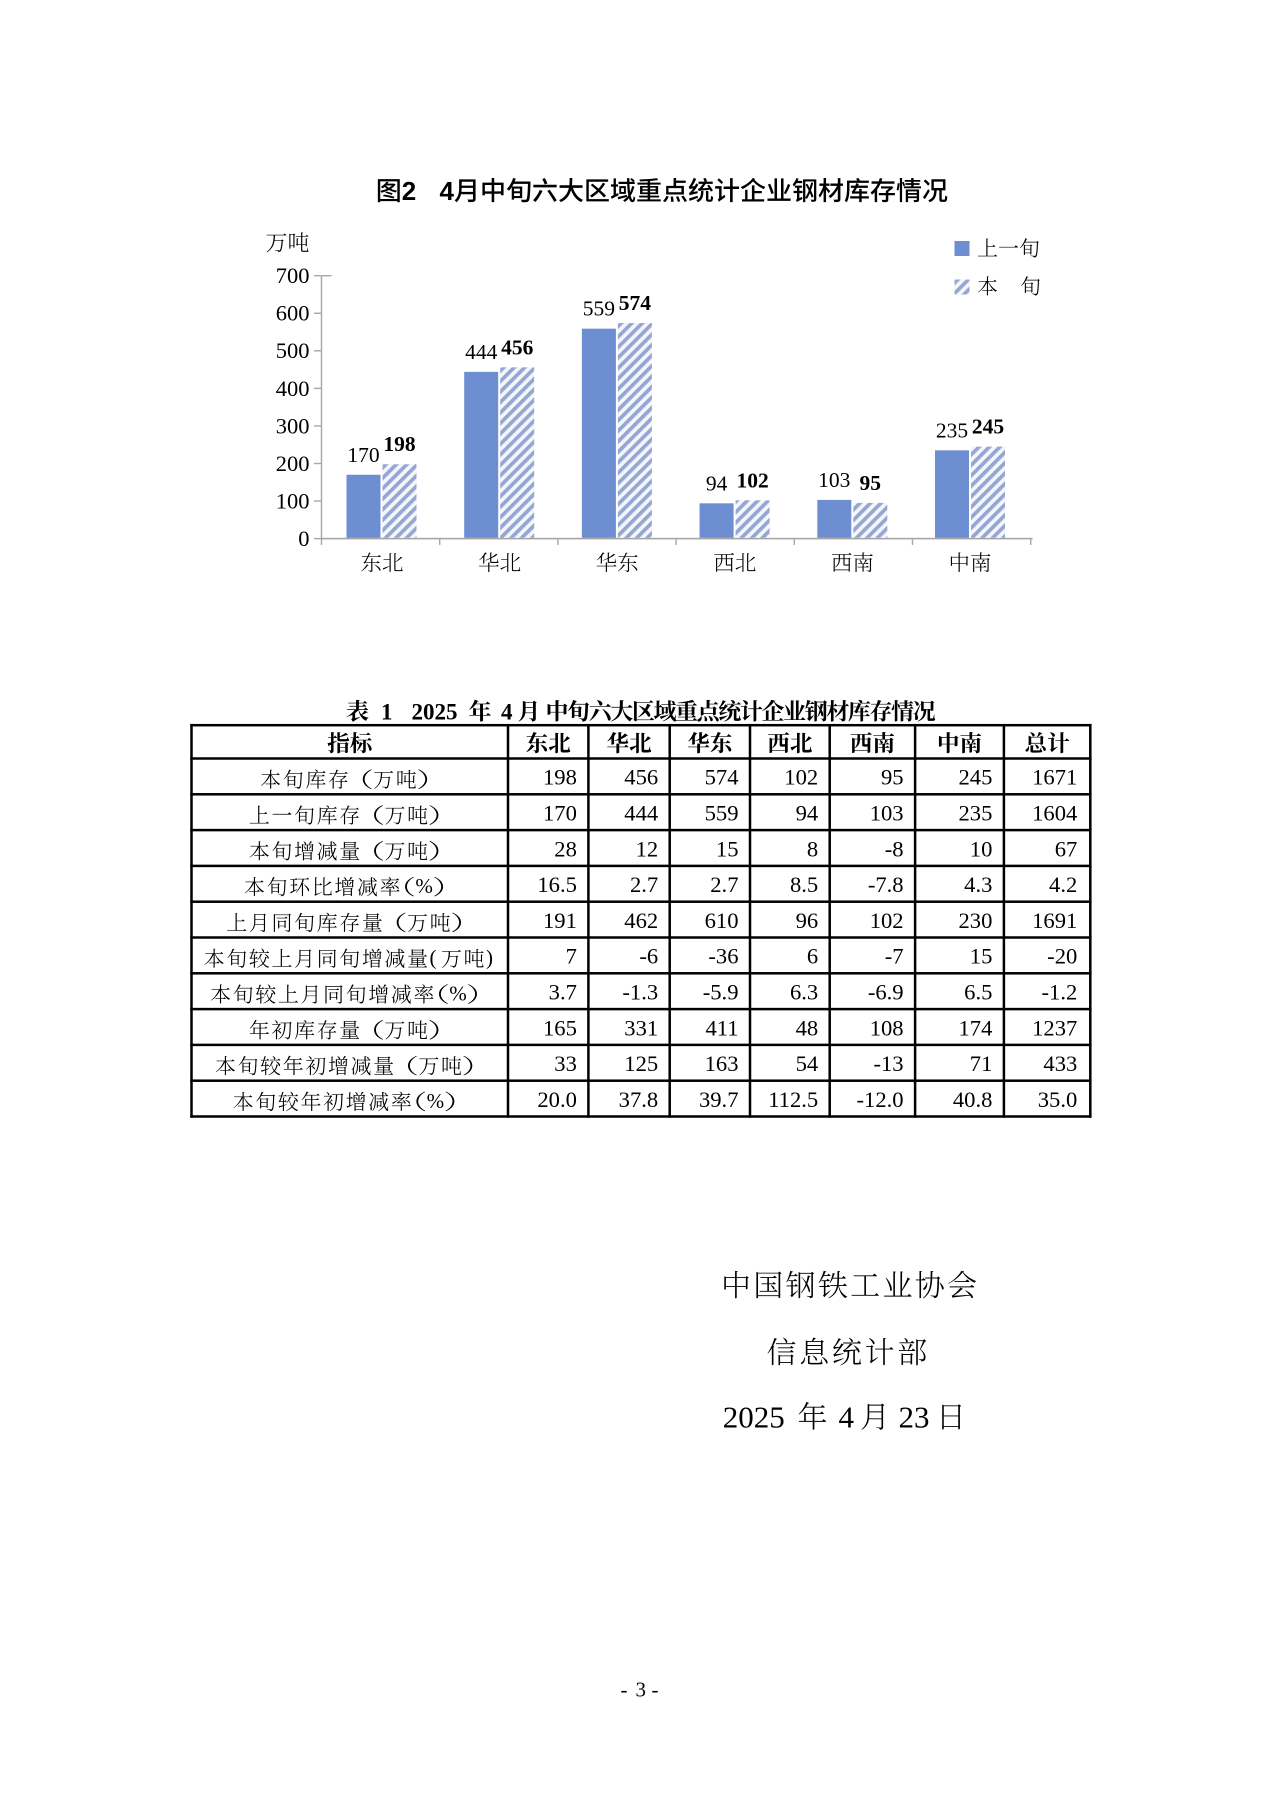 Image resolution: width=1280 pixels, height=1809 pixels. Describe the element at coordinates (894, 956) in the screenshot. I see `svg-text: -7` at that location.